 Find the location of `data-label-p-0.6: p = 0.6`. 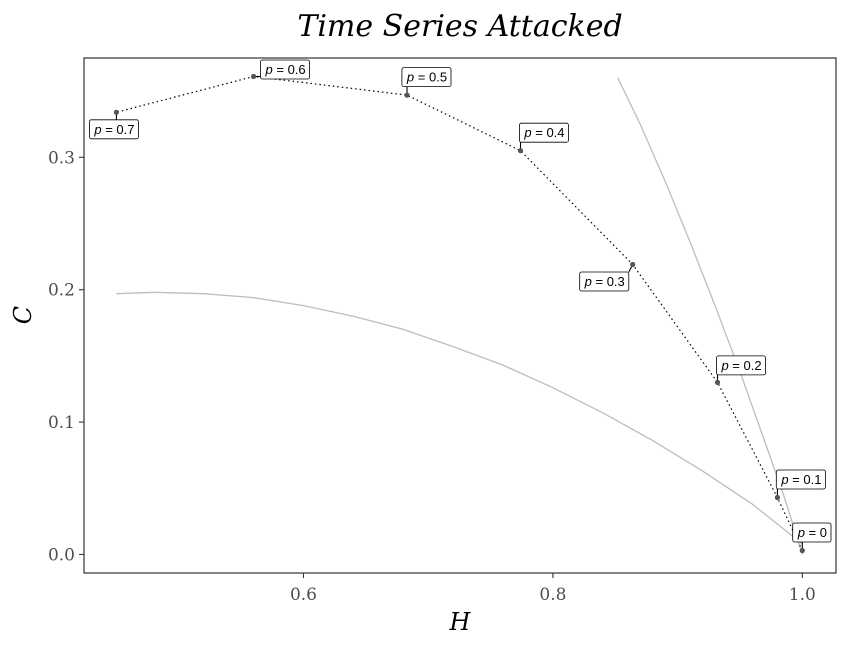

data-label-p-0.6: p = 0.6 is located at coordinates (285, 69).